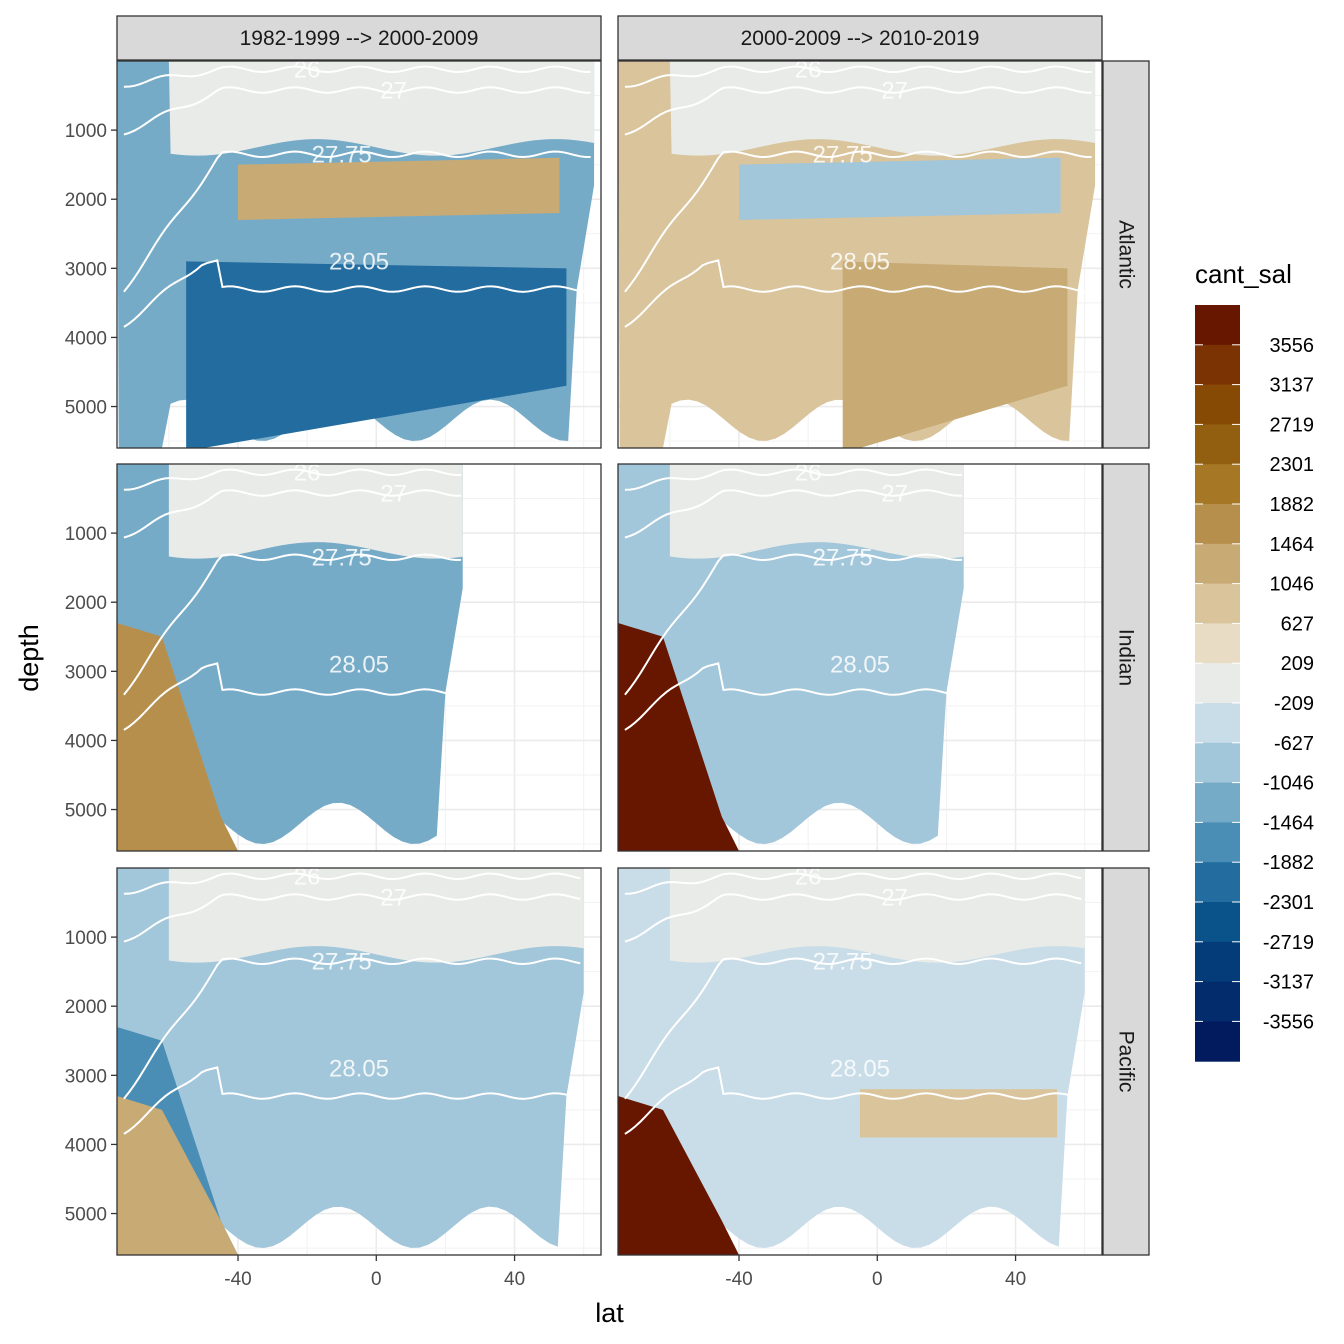  I want to click on column-strip-label: 2000-2009 --> 2010-2019, so click(860, 38).